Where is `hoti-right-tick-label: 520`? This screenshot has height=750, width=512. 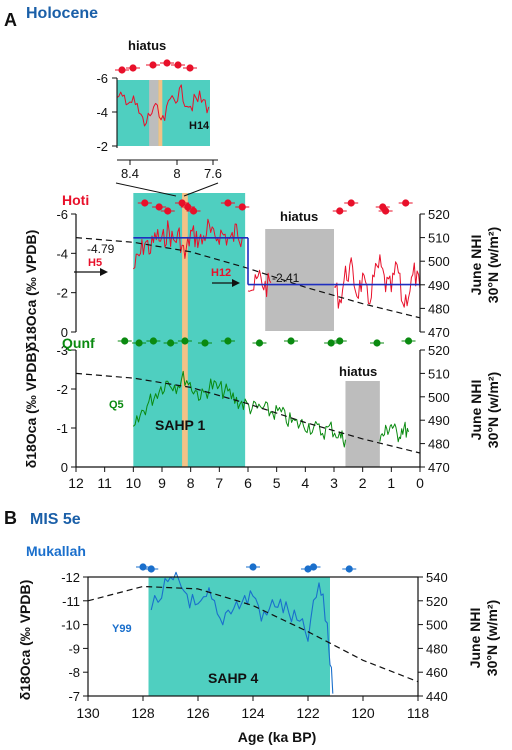
hoti-right-tick-label: 520 is located at coordinates (439, 214).